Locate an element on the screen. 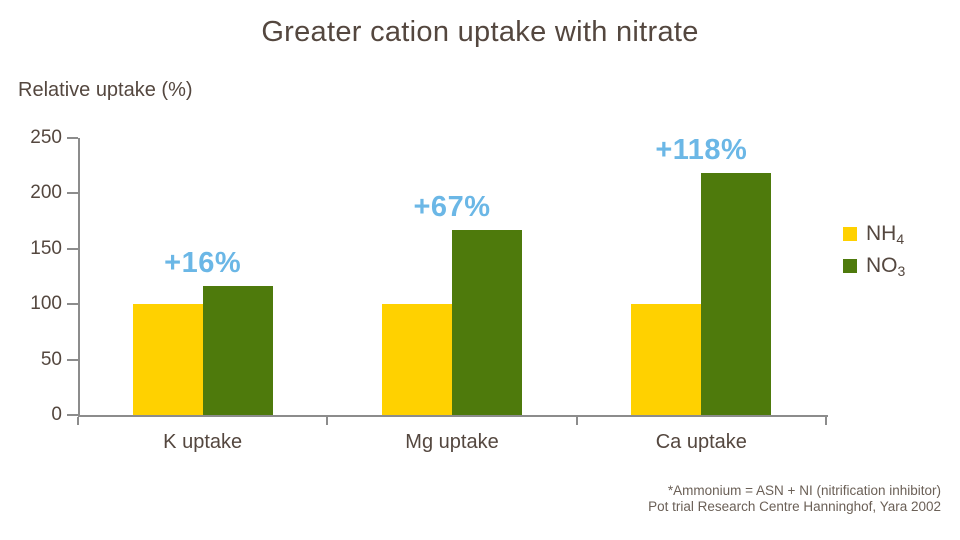 Image resolution: width=960 pixels, height=540 pixels. annotation-ca: +118% is located at coordinates (701, 150).